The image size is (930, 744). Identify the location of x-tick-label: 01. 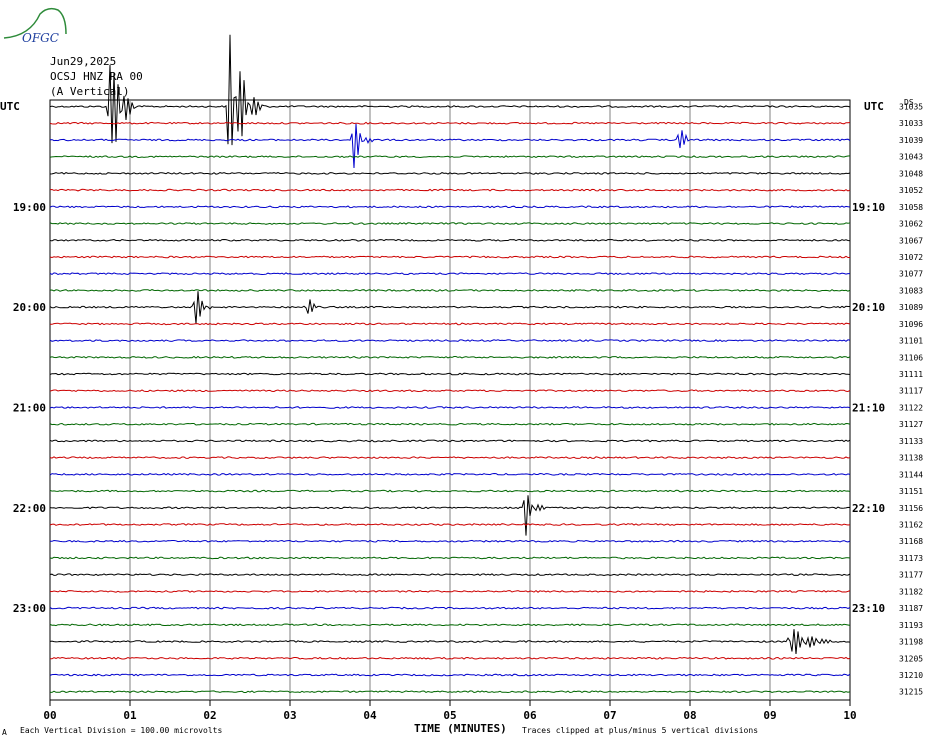
(130, 715).